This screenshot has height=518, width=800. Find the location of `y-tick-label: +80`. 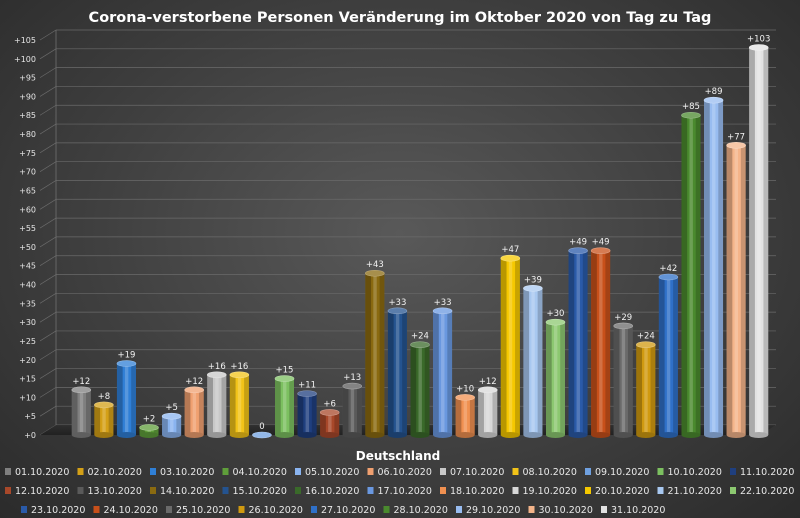

y-tick-label: +80 is located at coordinates (27, 134).